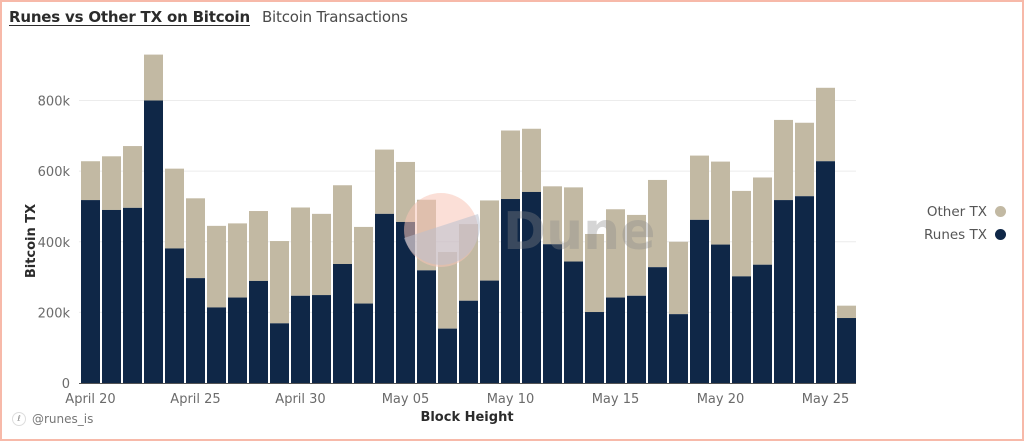 The image size is (1024, 441). What do you see at coordinates (129, 17) in the screenshot?
I see `chart-title-link: Runes vs Other TX on Bitcoin` at bounding box center [129, 17].